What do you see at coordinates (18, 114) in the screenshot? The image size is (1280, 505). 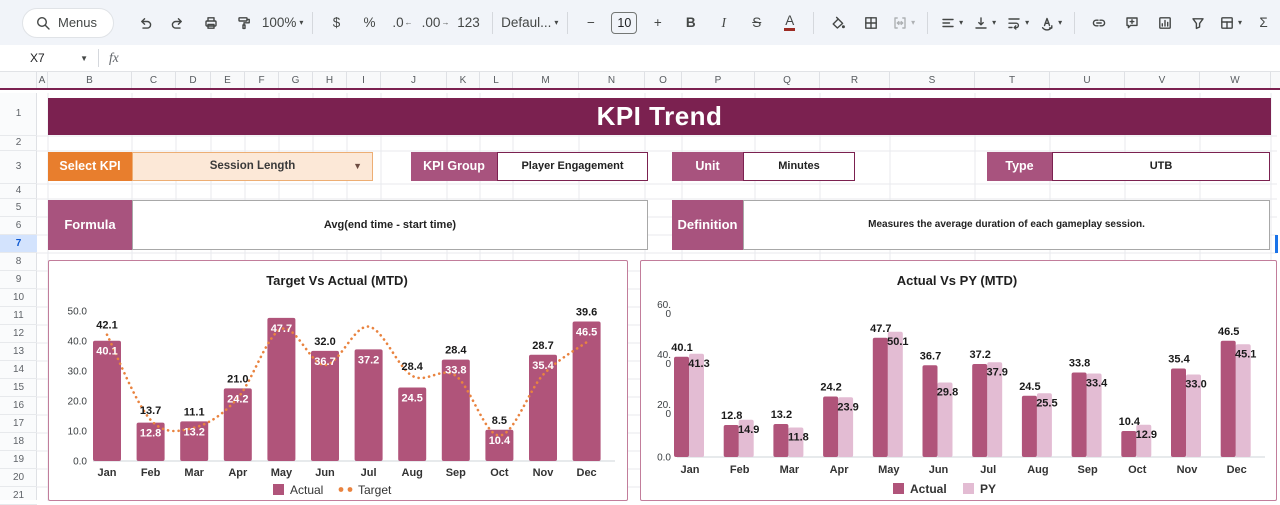 I see `row-header-1: 1` at bounding box center [18, 114].